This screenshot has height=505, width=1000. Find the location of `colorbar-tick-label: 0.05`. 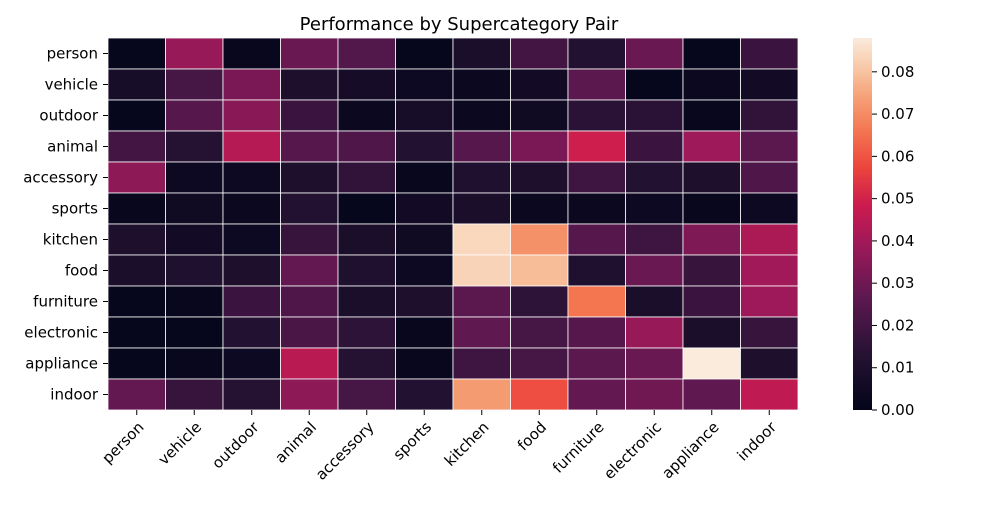

colorbar-tick-label: 0.05 is located at coordinates (897, 199).